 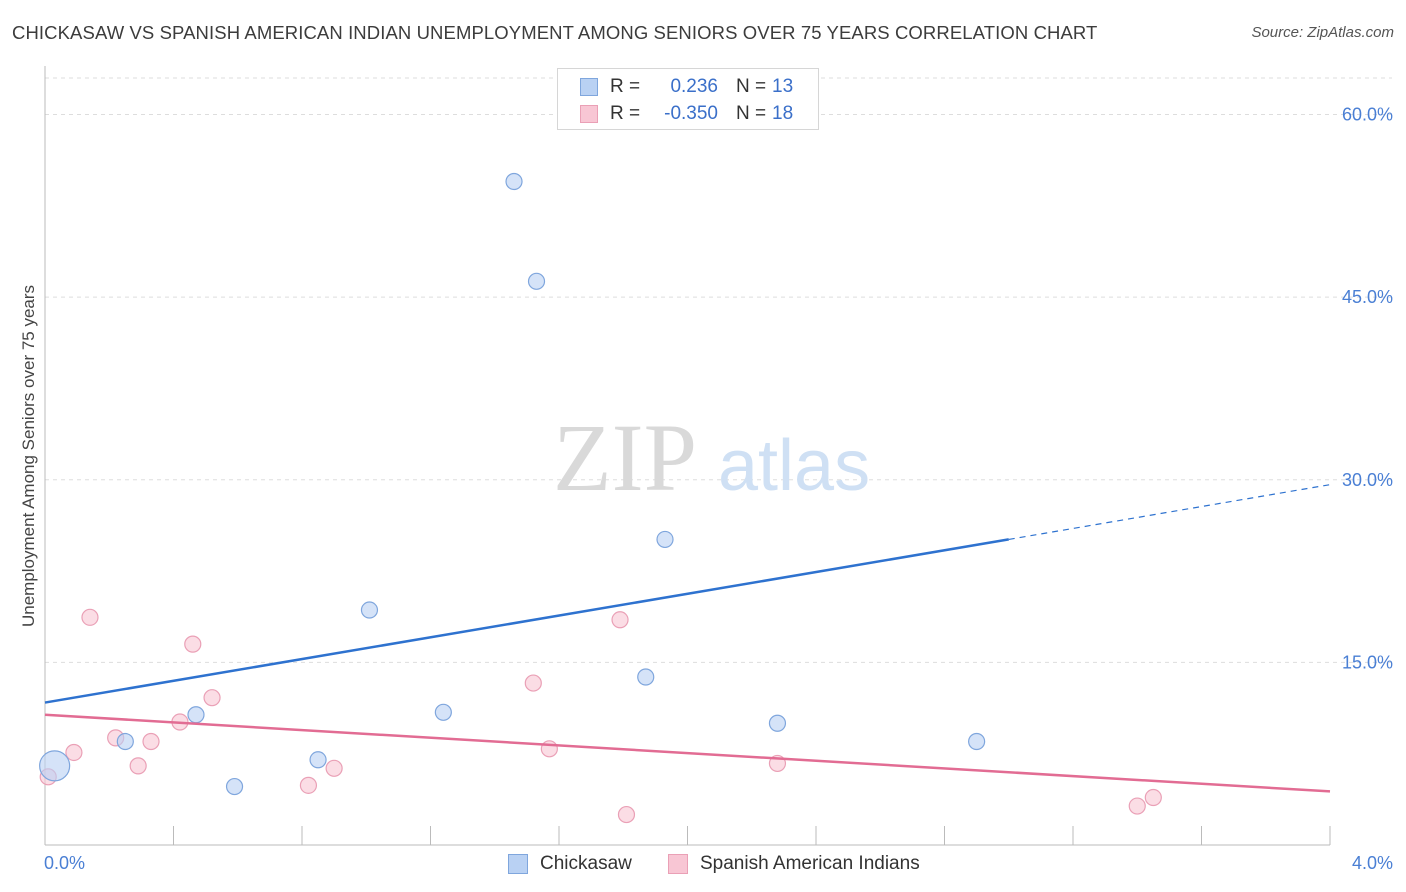 What do you see at coordinates (1169, 512) in the screenshot?
I see `chickasaw-trend-extension` at bounding box center [1169, 512].